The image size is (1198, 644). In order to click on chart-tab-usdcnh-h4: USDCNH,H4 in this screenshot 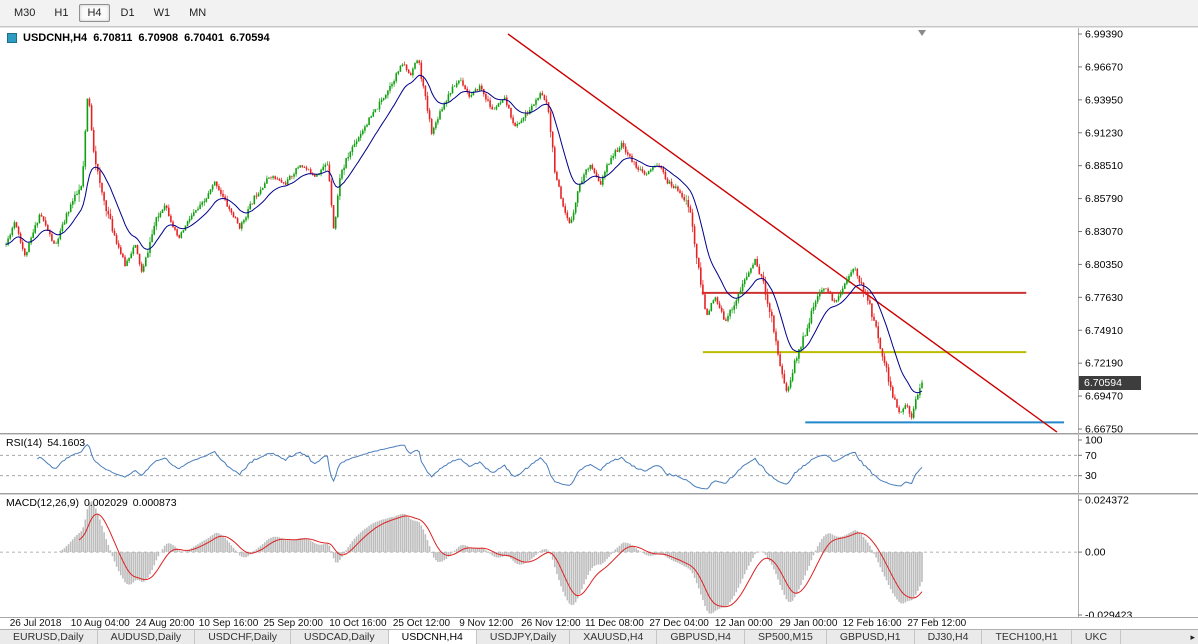, I will do `click(432, 637)`.